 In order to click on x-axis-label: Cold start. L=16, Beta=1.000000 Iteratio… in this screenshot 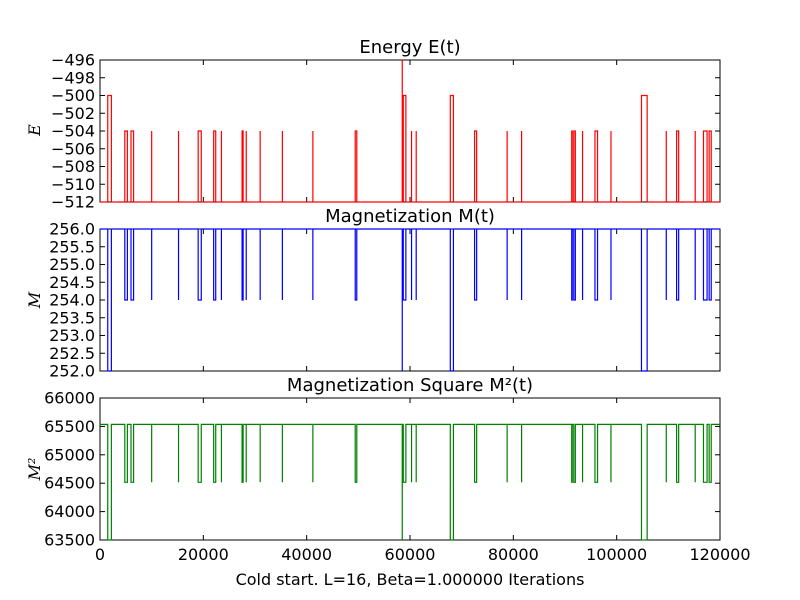, I will do `click(410, 579)`.